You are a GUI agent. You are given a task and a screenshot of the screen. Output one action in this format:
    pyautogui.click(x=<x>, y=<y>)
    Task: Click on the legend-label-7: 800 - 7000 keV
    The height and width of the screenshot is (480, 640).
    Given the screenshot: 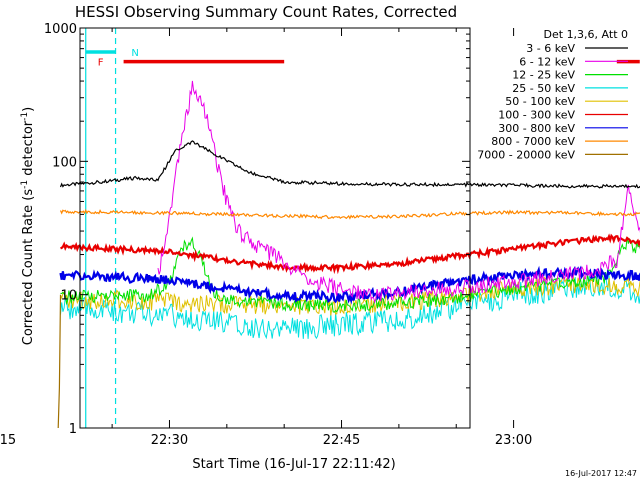 What is the action you would take?
    pyautogui.click(x=533, y=141)
    